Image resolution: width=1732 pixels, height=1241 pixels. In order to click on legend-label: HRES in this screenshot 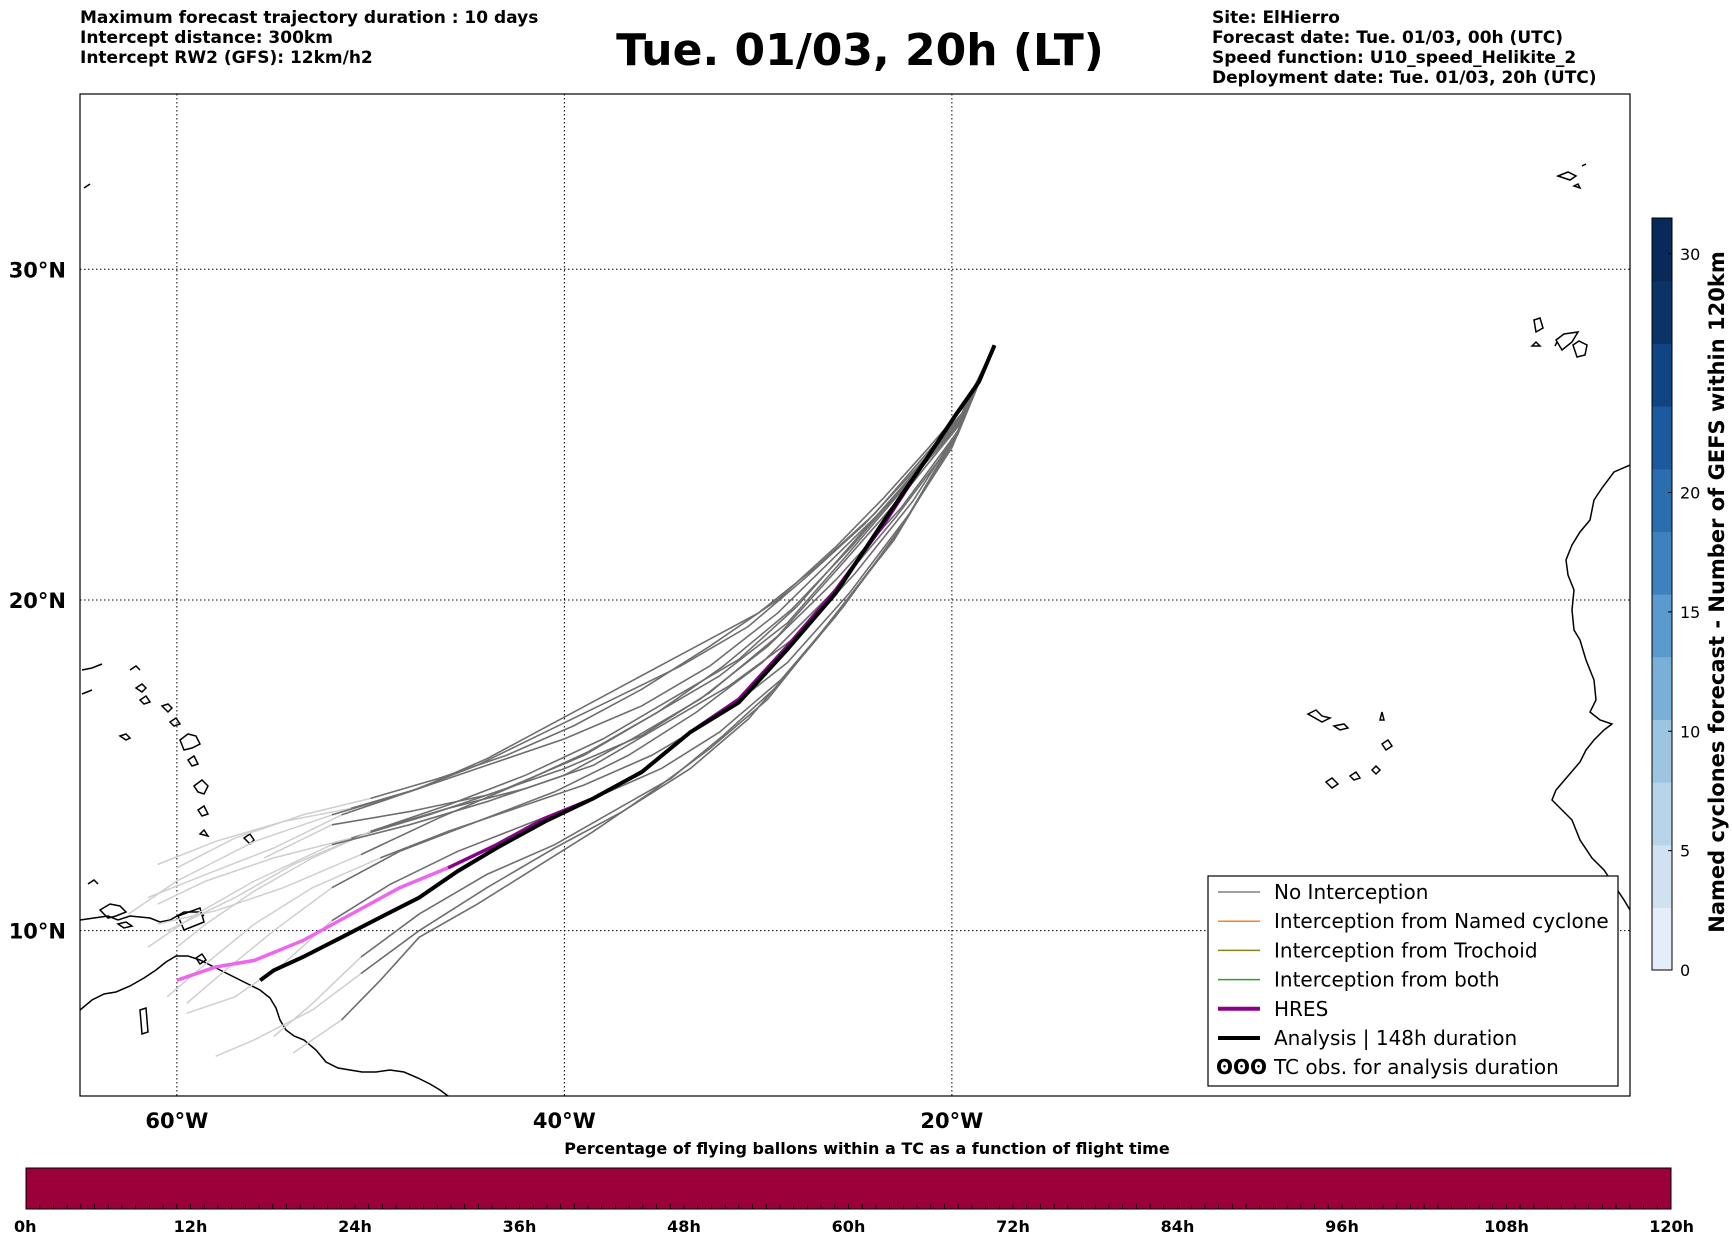, I will do `click(1301, 1009)`.